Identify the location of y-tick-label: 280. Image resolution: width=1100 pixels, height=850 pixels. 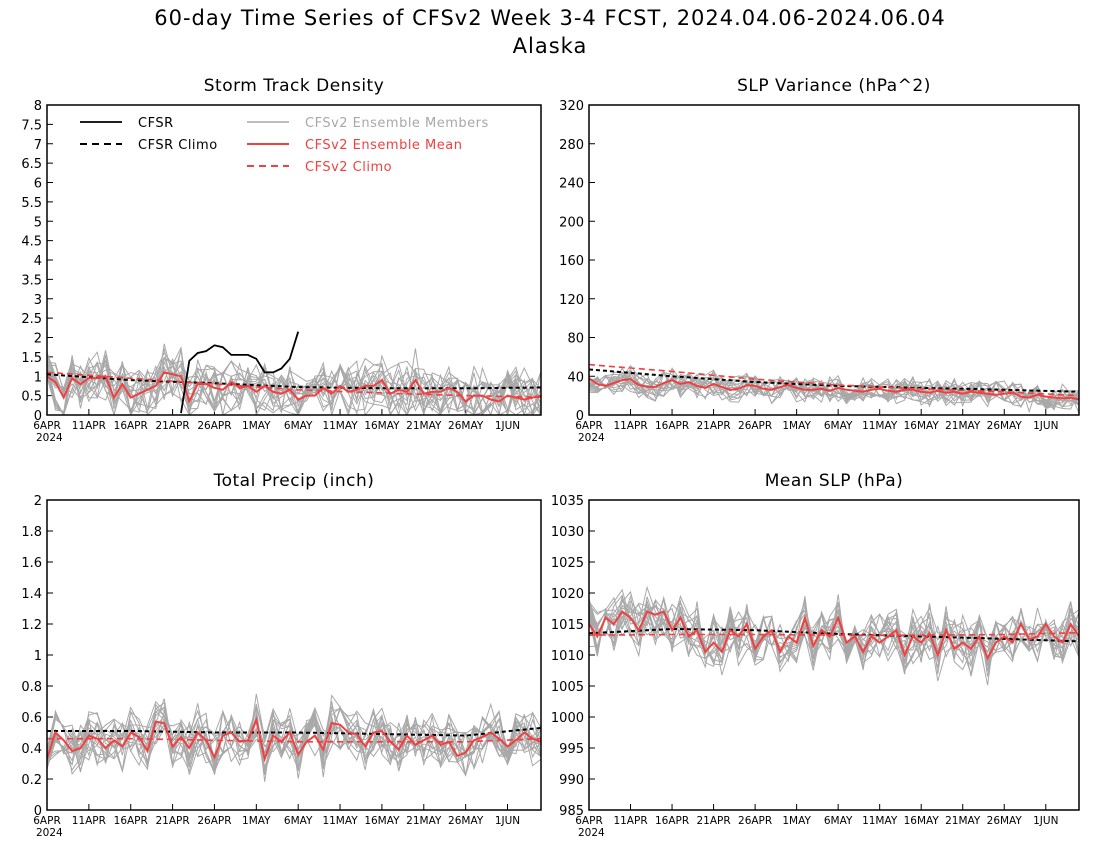
(571, 145).